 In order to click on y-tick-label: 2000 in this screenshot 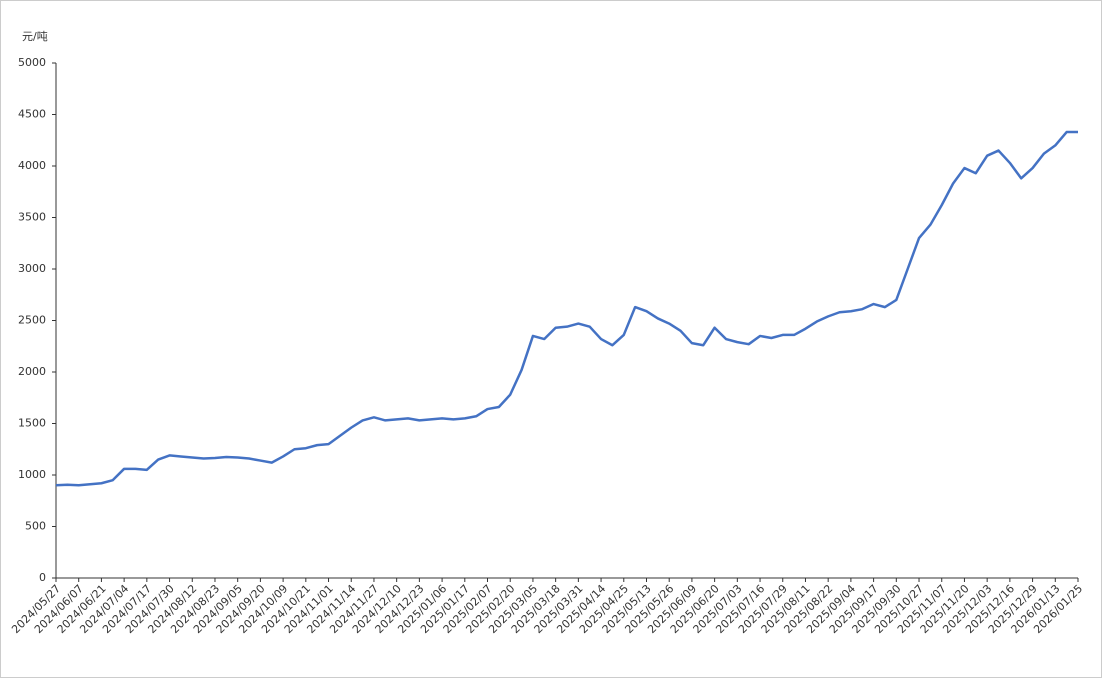, I will do `click(32, 371)`.